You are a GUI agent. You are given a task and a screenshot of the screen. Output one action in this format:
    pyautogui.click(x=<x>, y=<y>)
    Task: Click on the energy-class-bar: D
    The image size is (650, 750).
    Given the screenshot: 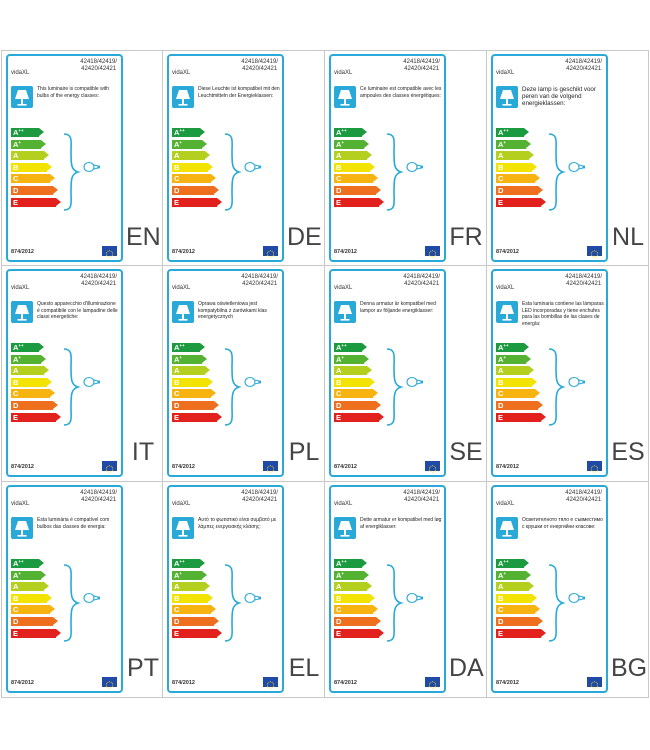 What is the action you would take?
    pyautogui.click(x=34, y=621)
    